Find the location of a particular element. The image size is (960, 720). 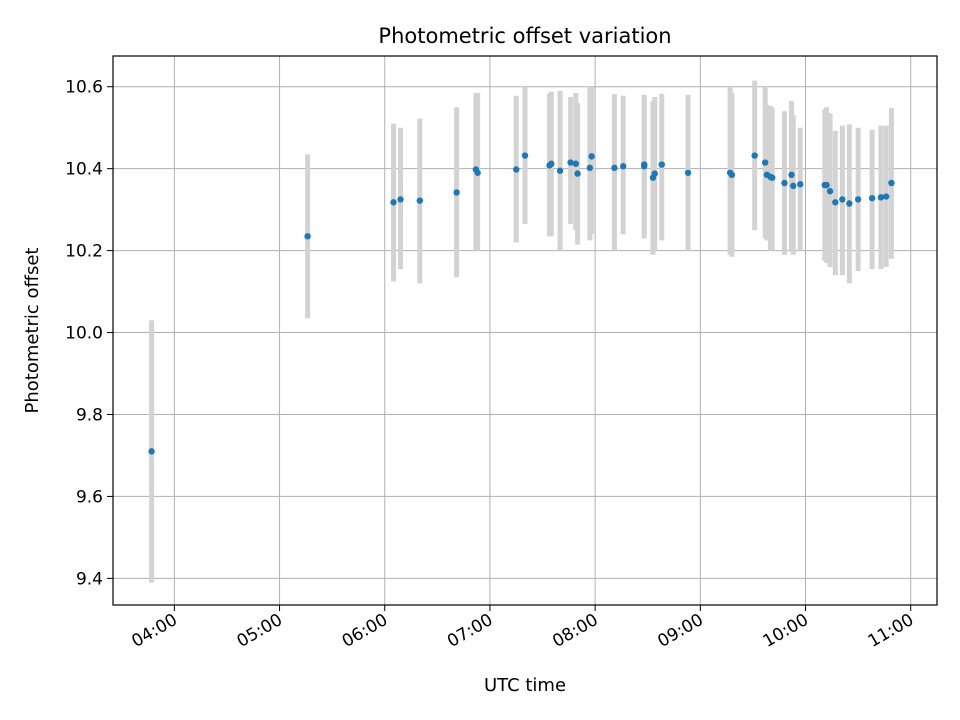

y-tick-label: 10.2 is located at coordinates (84, 252).